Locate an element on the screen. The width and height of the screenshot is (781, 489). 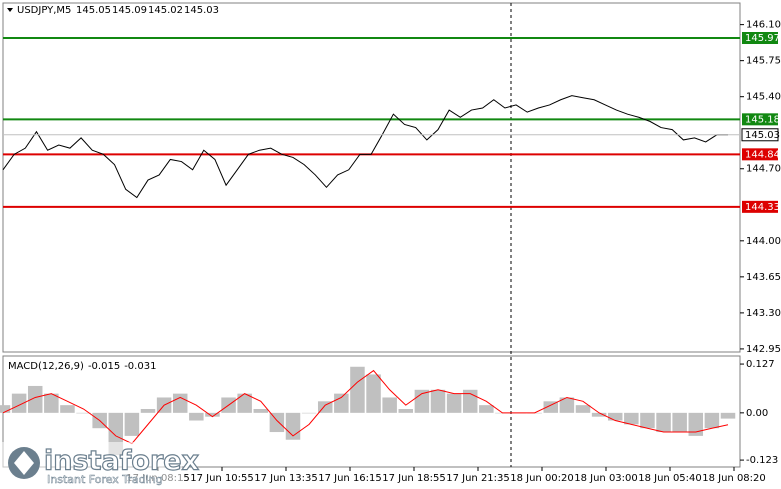
level-label: 145.97 is located at coordinates (762, 38).